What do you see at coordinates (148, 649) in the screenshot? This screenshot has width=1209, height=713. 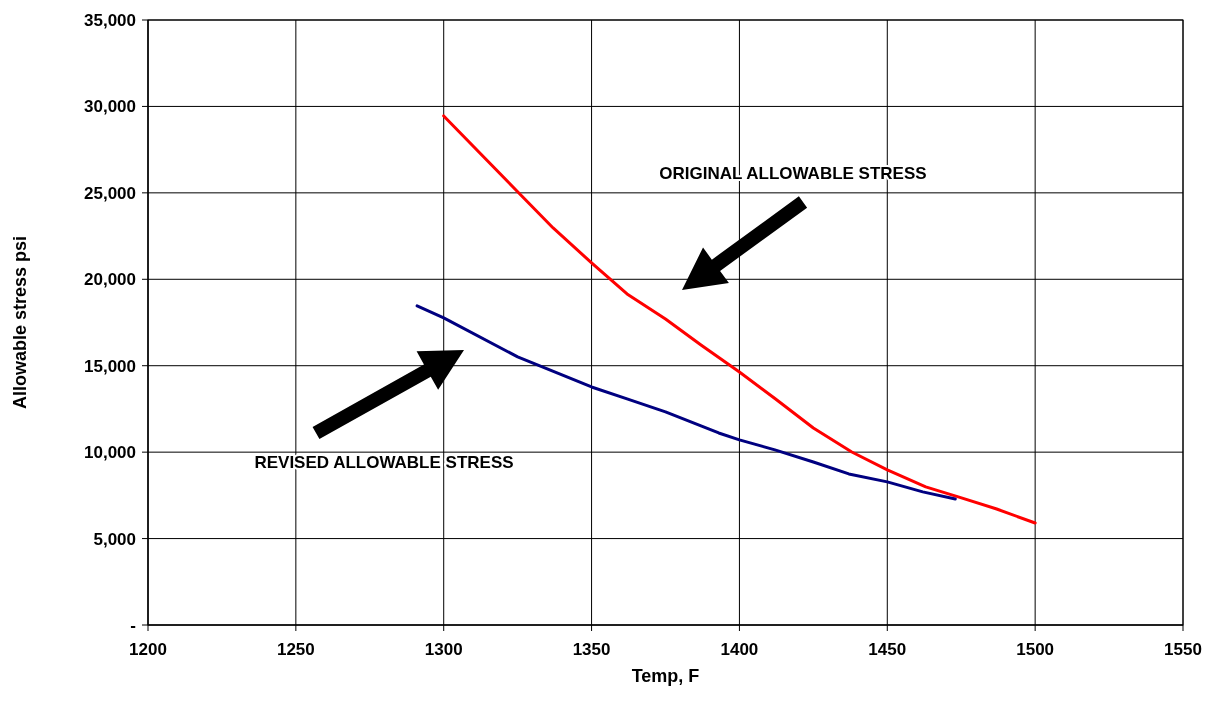 I see `x-tick-label: 1200` at bounding box center [148, 649].